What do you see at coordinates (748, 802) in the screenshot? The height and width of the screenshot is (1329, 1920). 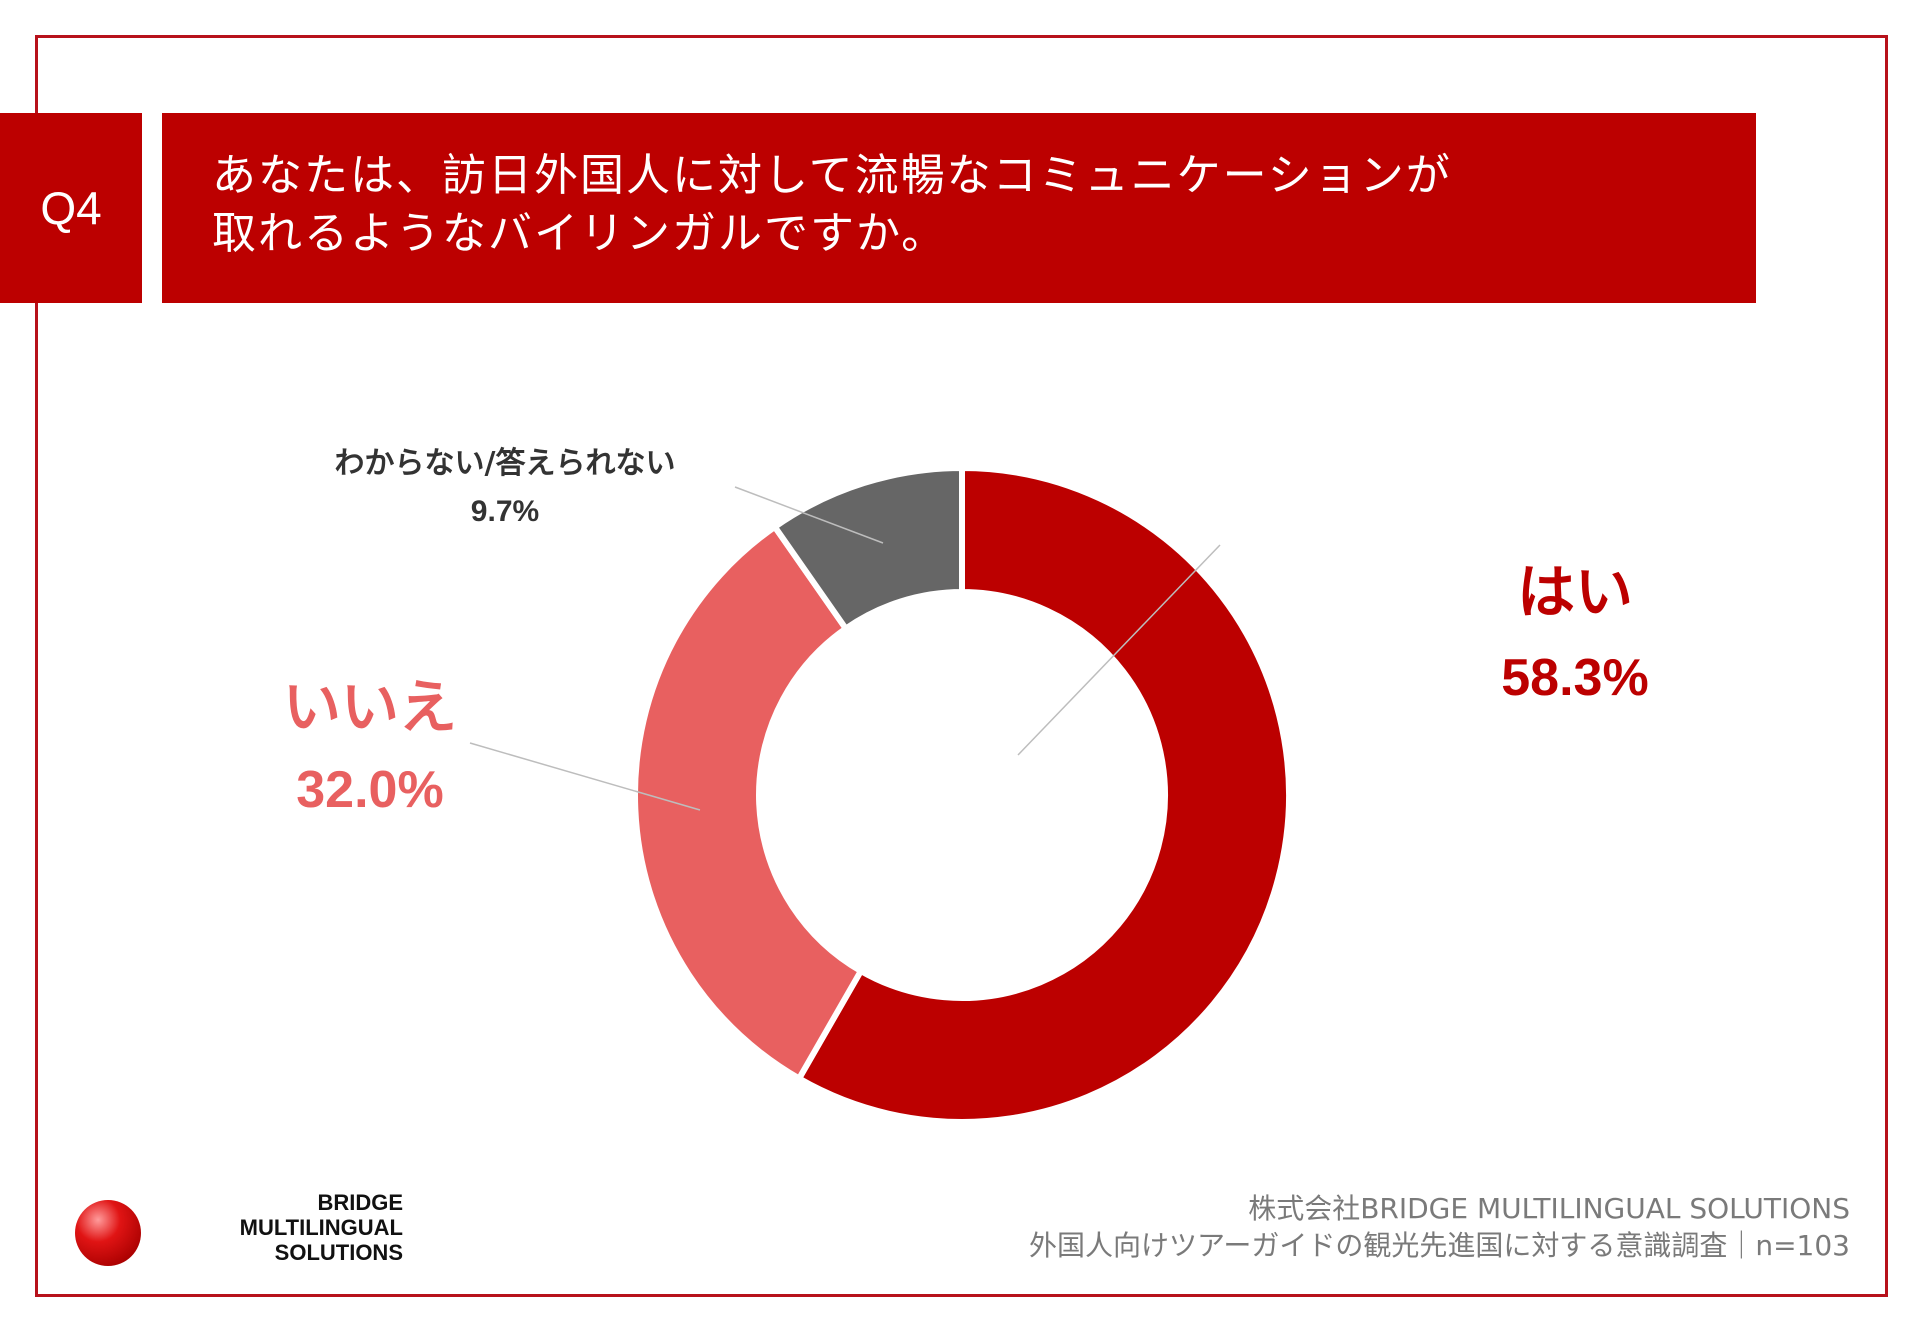 I see `donut-slice-no` at bounding box center [748, 802].